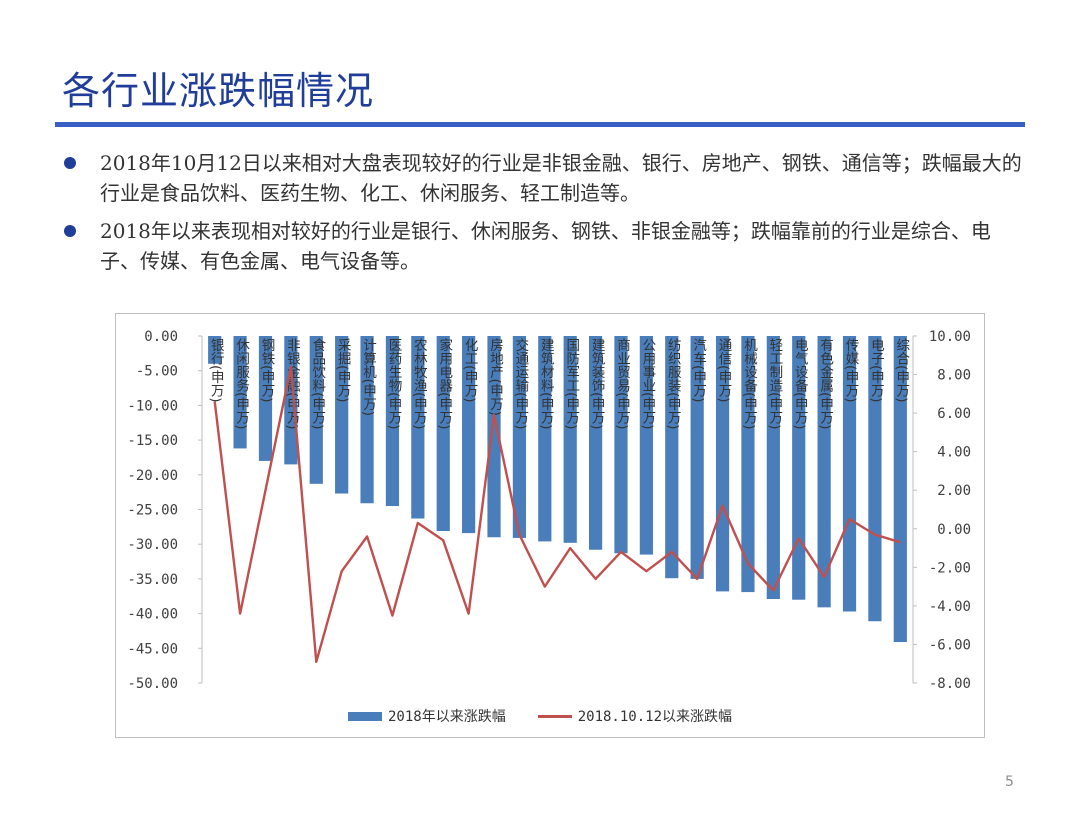 The width and height of the screenshot is (1080, 820). I want to click on legend-label: 2018年以来涨跌幅, so click(447, 717).